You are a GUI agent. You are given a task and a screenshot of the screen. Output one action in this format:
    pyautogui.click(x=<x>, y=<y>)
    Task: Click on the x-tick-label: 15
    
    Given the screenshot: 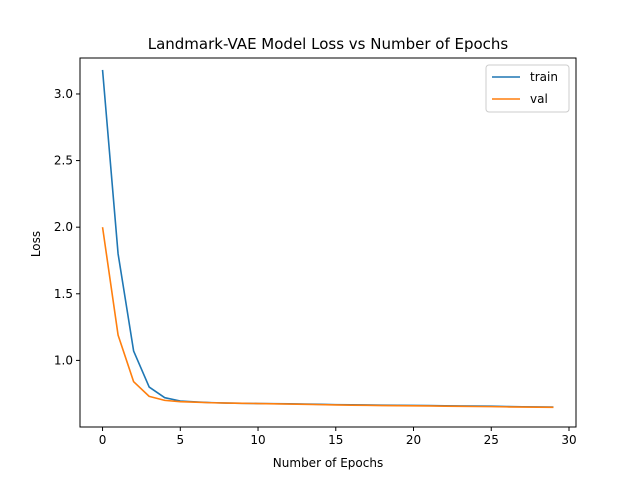 What is the action you would take?
    pyautogui.click(x=335, y=440)
    